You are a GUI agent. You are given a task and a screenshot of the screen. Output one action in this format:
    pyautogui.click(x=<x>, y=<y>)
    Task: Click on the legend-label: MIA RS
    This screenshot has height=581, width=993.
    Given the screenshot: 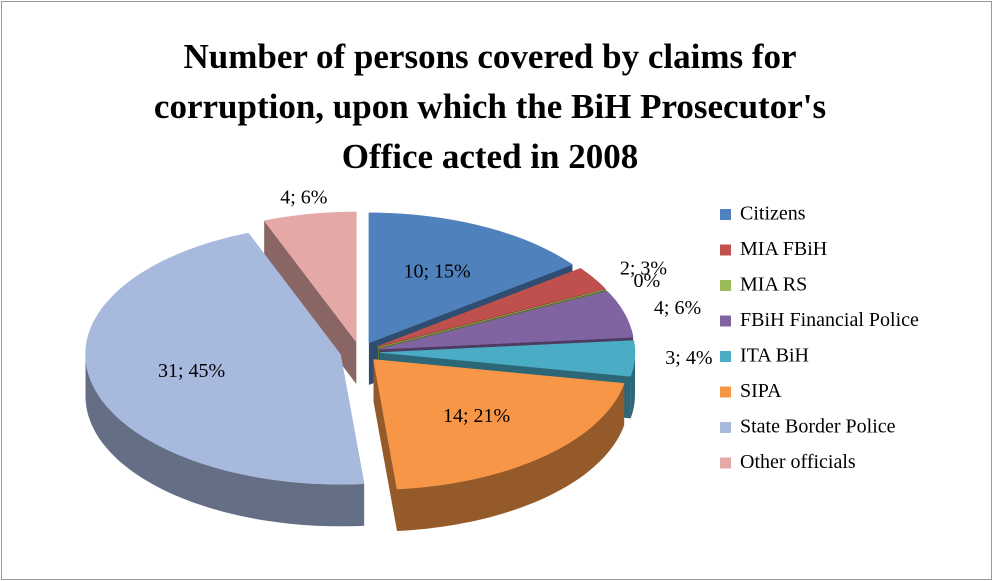 What is the action you would take?
    pyautogui.click(x=773, y=285)
    